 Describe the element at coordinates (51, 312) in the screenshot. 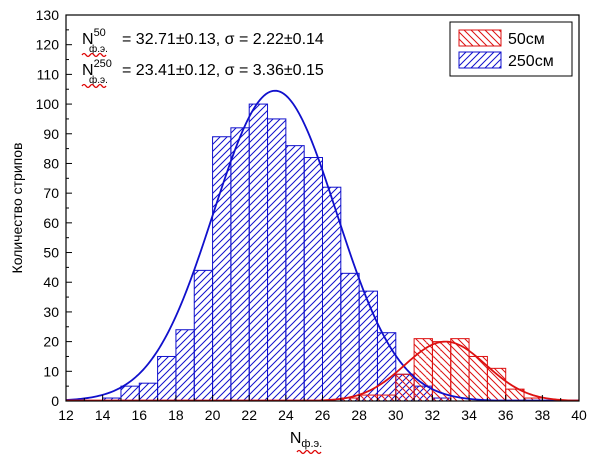

I see `y-tick-label-30: 30` at that location.